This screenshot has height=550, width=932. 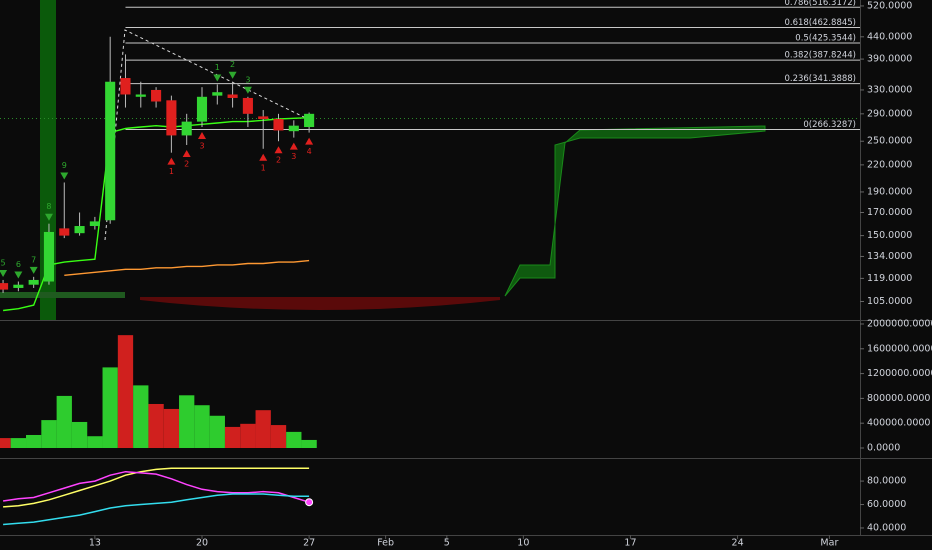 I want to click on setup-count: 4, so click(x=309, y=151).